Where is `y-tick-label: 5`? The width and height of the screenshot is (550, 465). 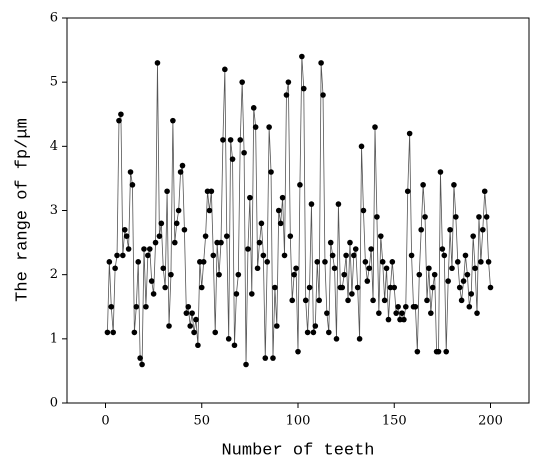 y-tick-label: 5 is located at coordinates (54, 82).